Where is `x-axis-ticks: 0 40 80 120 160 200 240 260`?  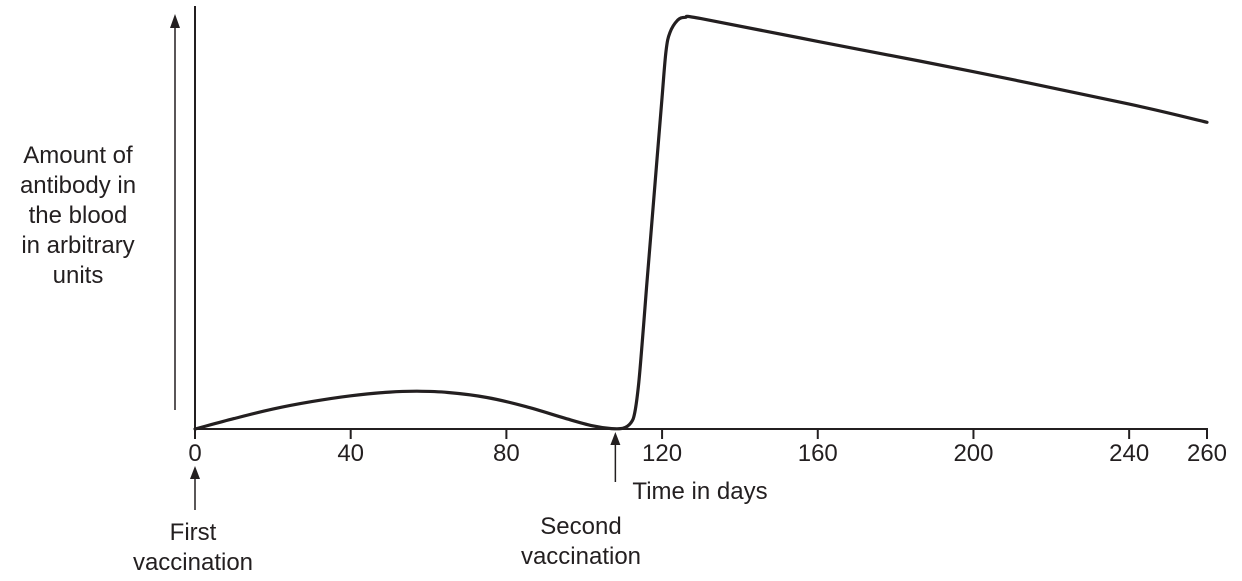 x-axis-ticks: 0 40 80 120 160 200 240 260 is located at coordinates (707, 448).